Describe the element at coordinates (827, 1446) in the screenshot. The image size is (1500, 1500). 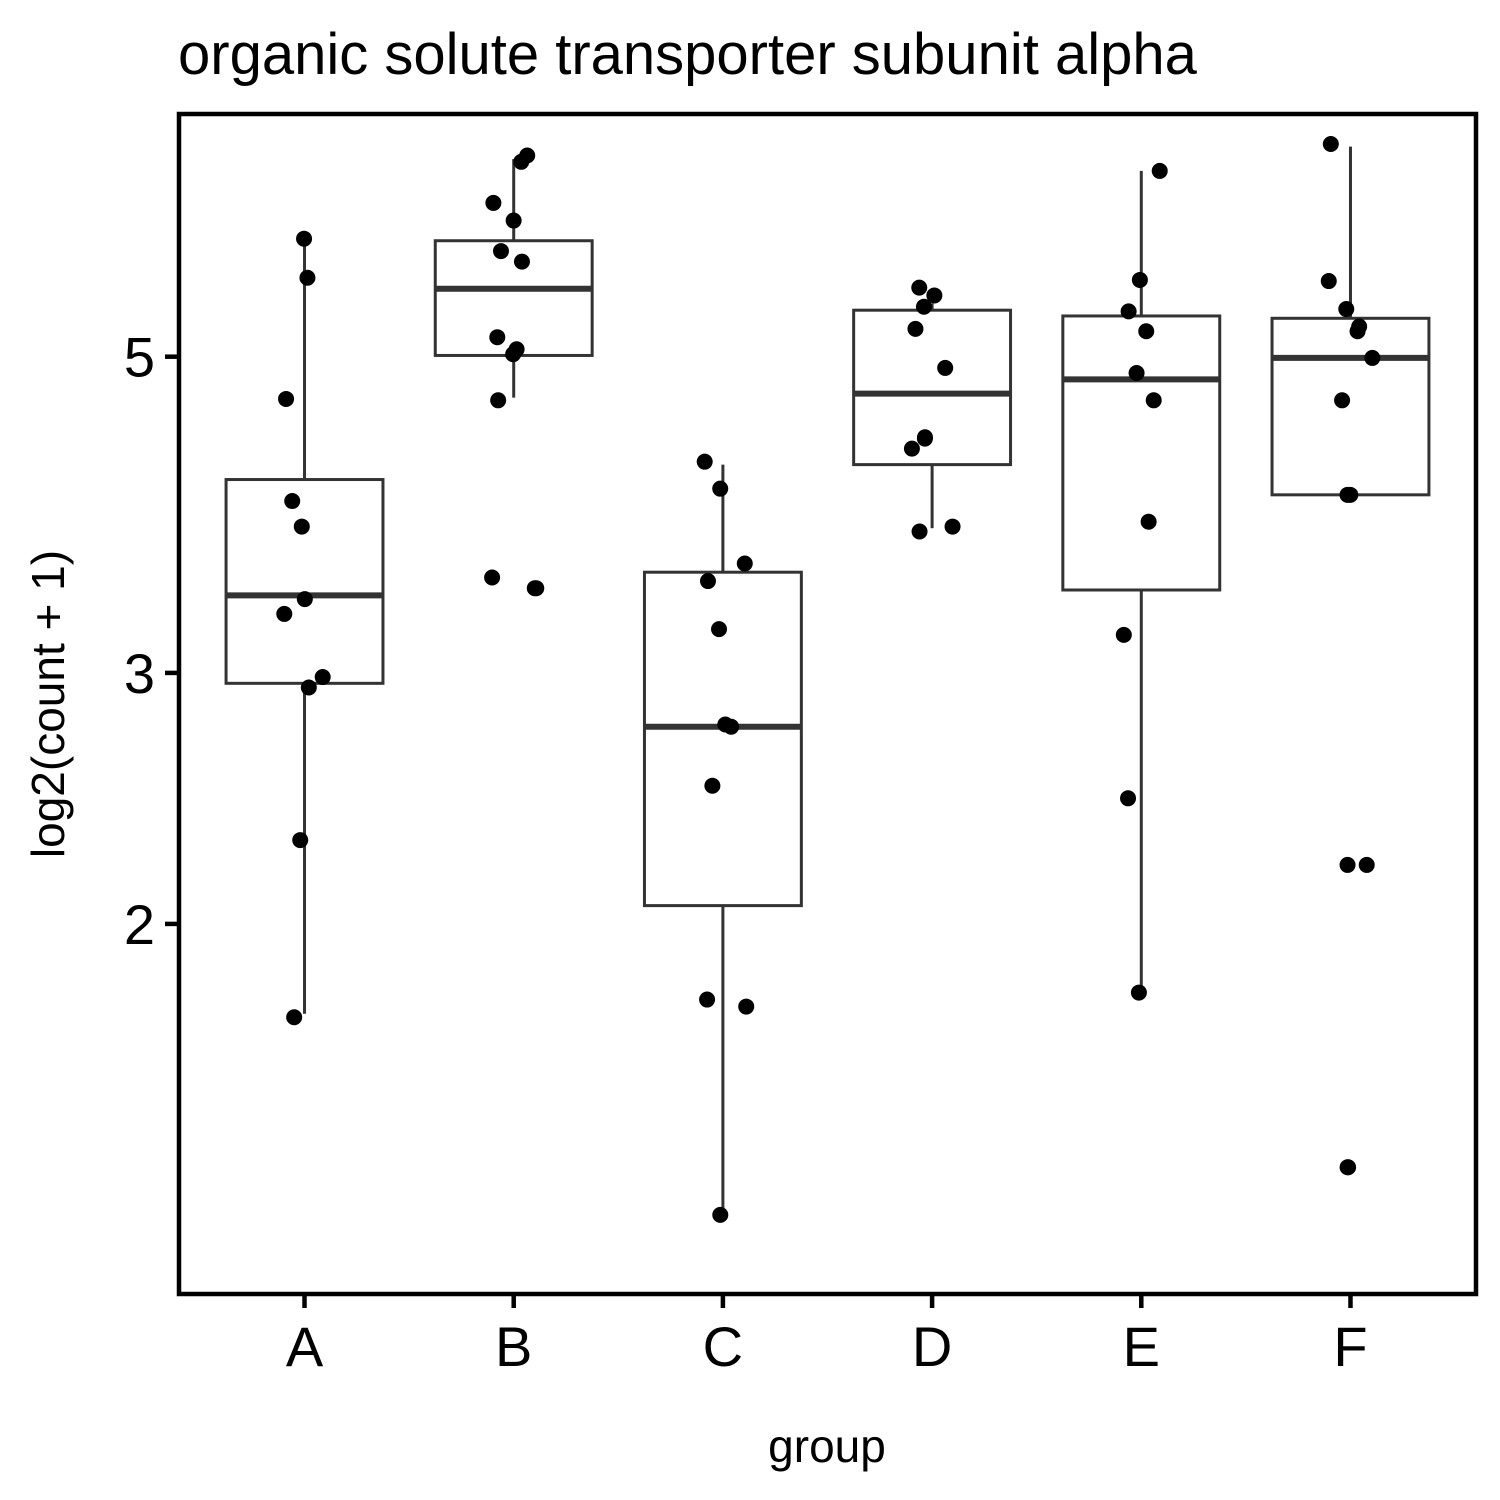
I see `x-axis-label: group` at that location.